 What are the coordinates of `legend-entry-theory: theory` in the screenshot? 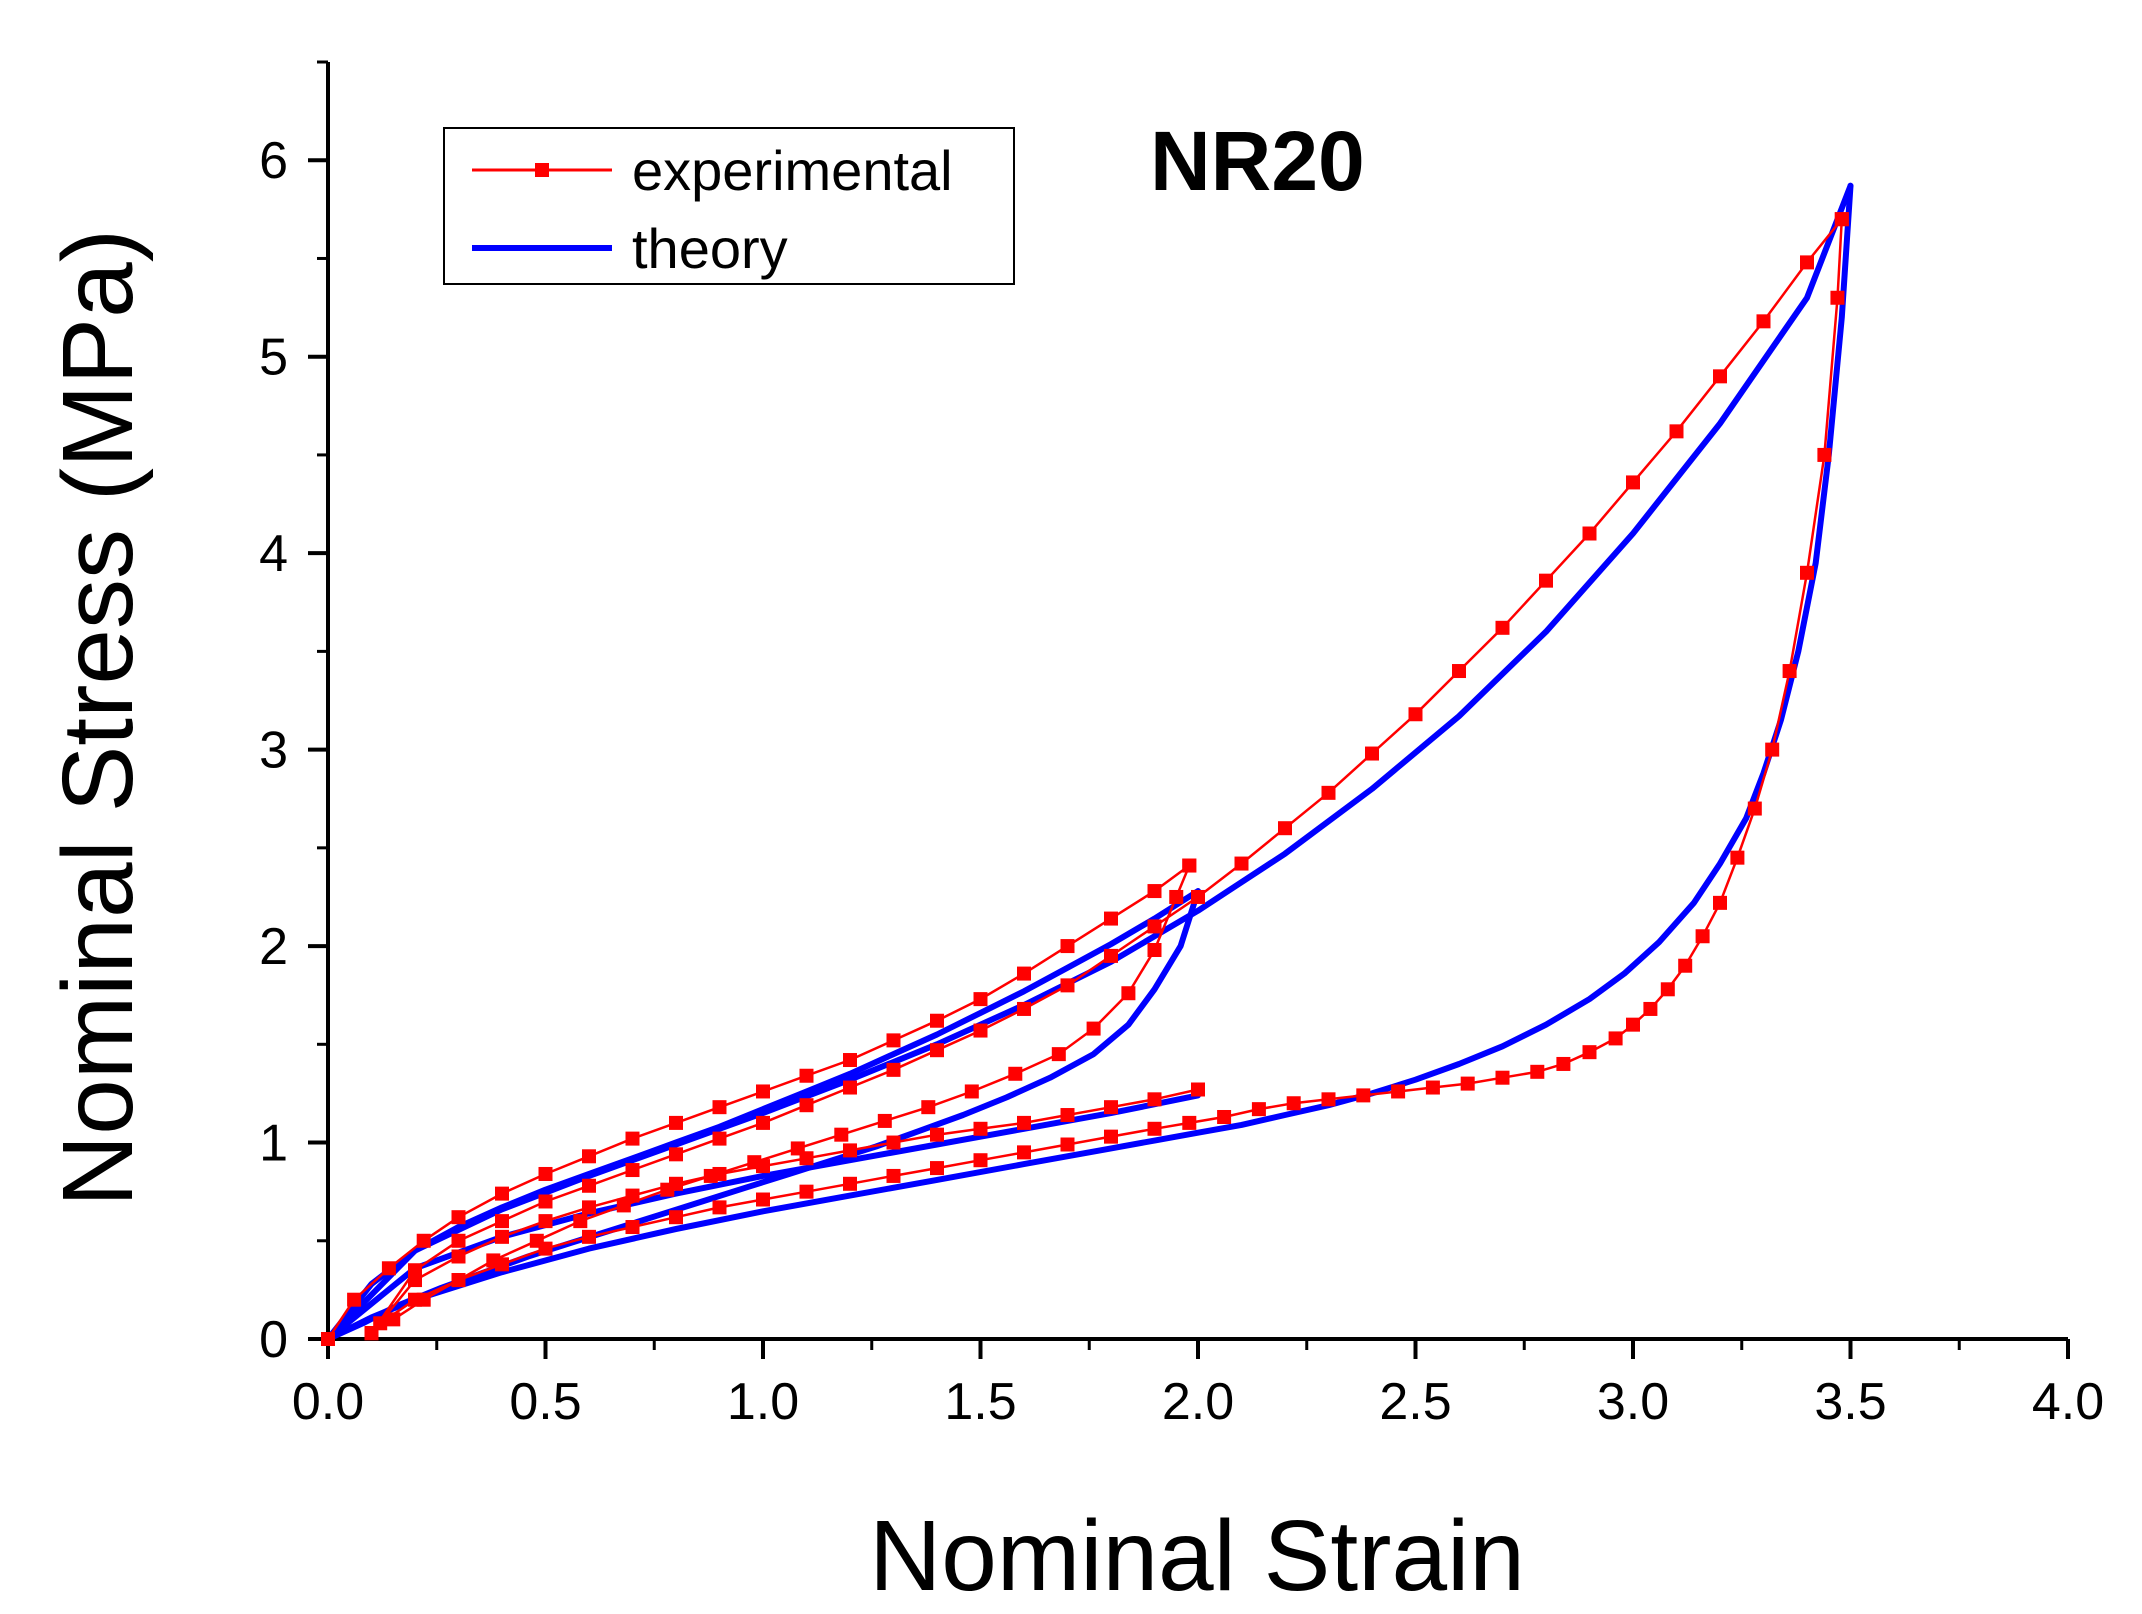 It's located at (630, 248).